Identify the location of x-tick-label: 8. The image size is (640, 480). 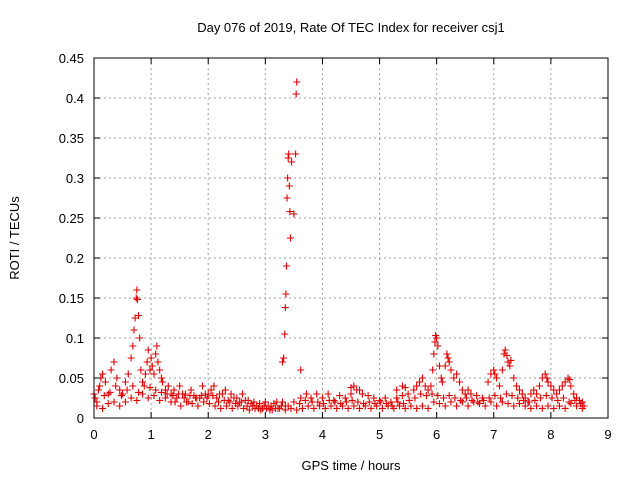
(550, 434).